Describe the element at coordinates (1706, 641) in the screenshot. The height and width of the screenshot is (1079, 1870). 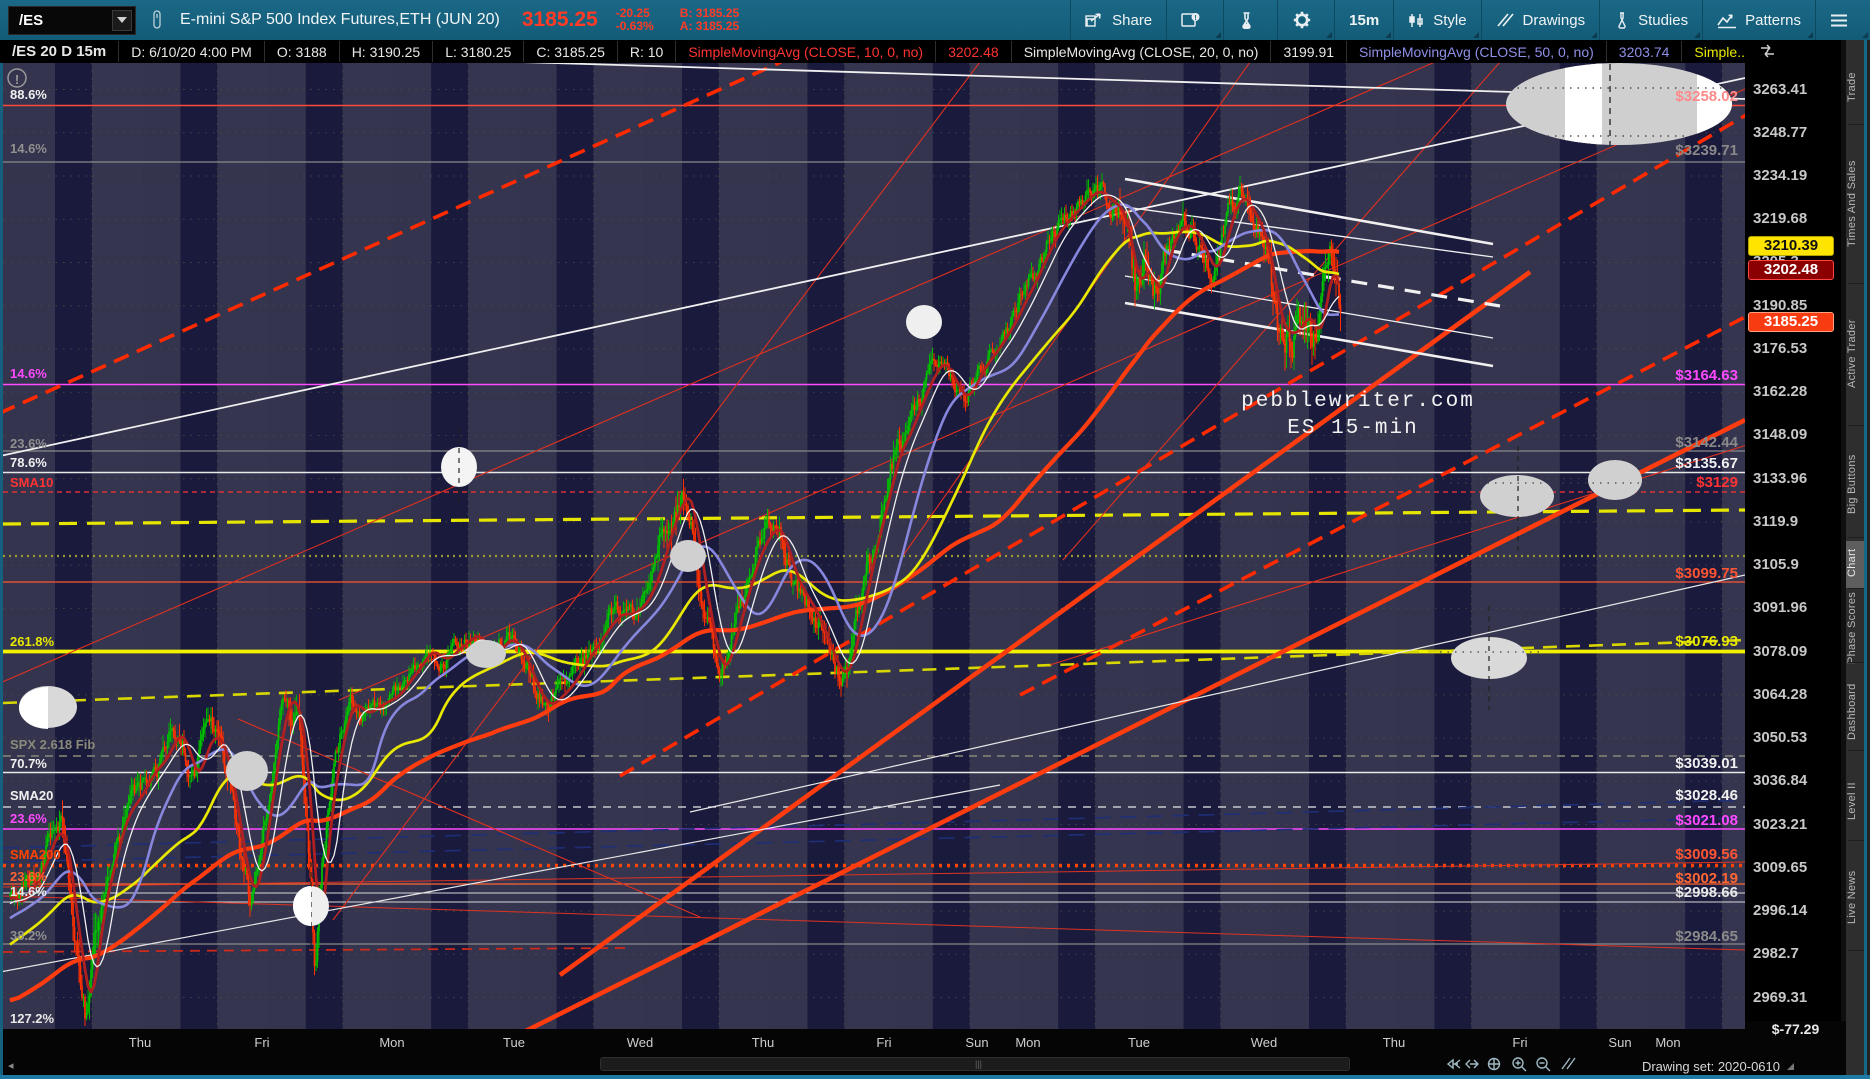
I see `svg-text: $3076.93` at that location.